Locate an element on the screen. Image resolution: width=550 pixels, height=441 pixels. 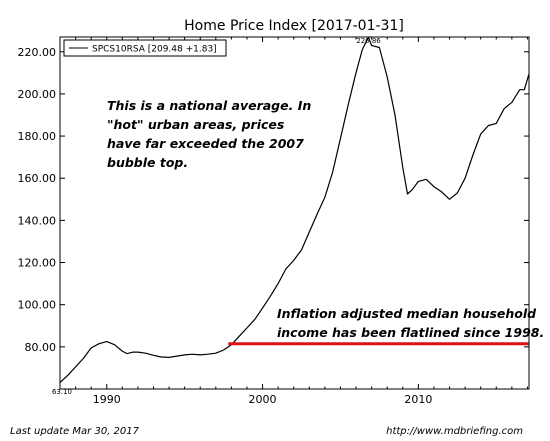
legend-box is located at coordinates (145, 48).